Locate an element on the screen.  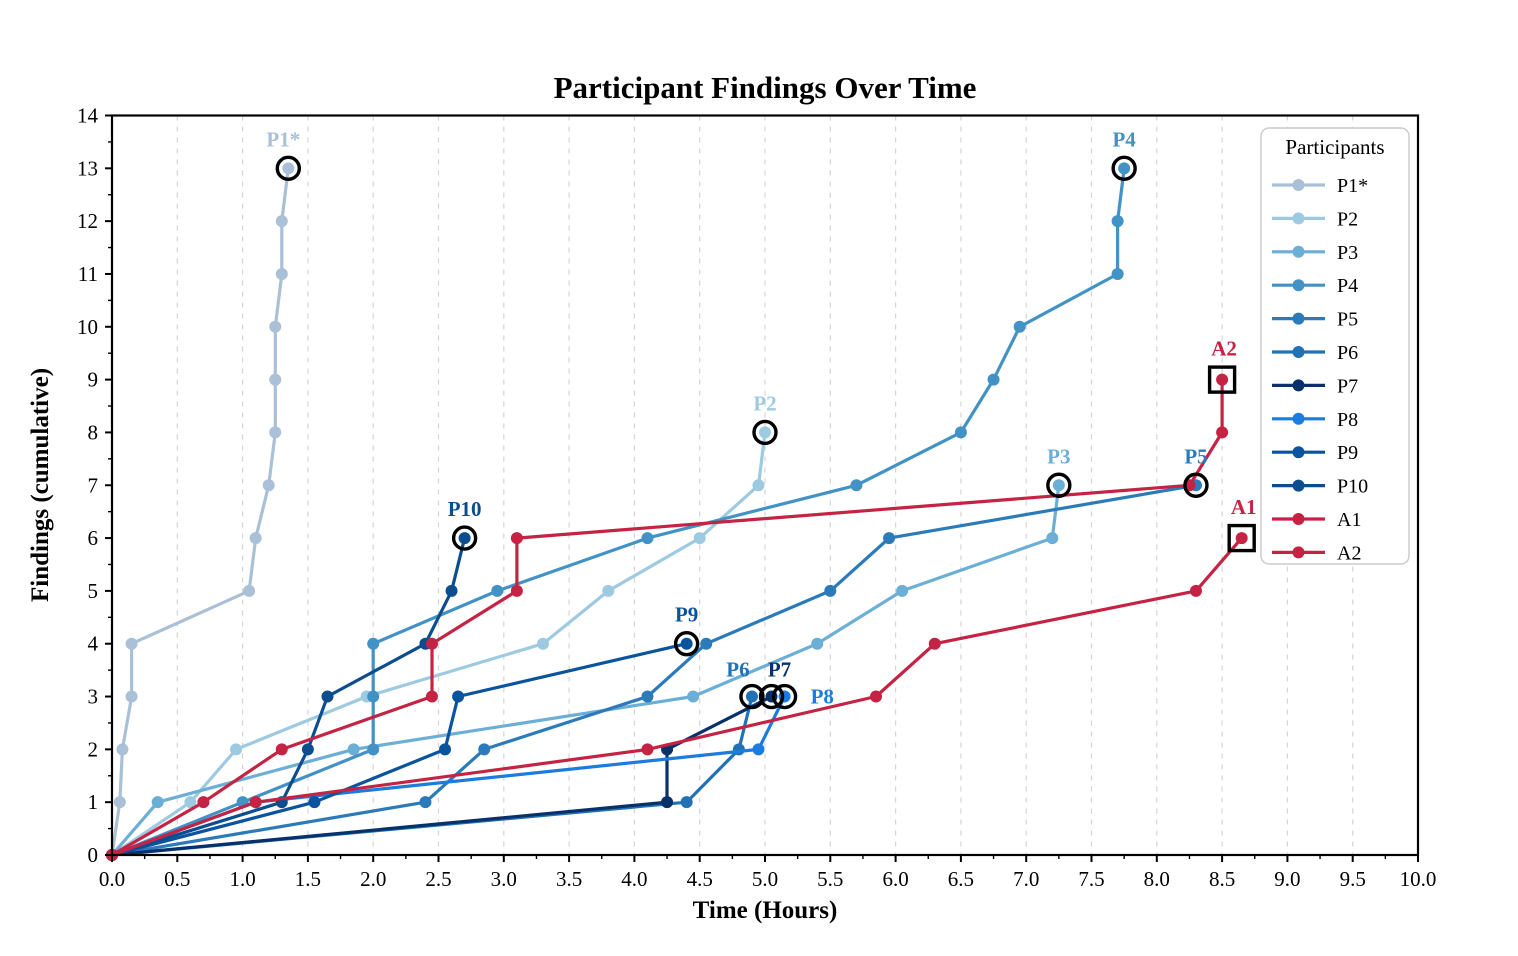
x-tick-label: 10.0 is located at coordinates (1418, 879).